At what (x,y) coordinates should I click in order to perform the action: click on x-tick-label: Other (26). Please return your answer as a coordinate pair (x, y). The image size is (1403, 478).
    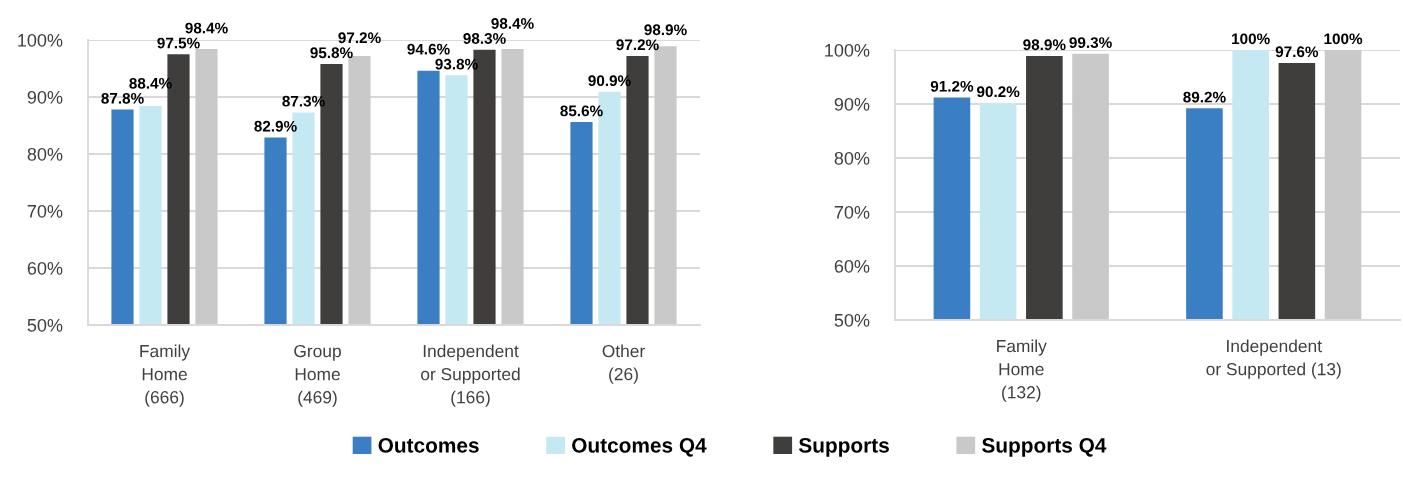
    Looking at the image, I should click on (623, 364).